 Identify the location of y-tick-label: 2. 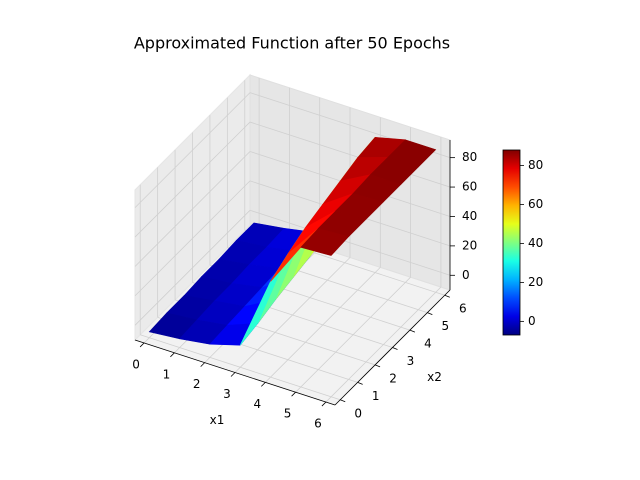
(393, 378).